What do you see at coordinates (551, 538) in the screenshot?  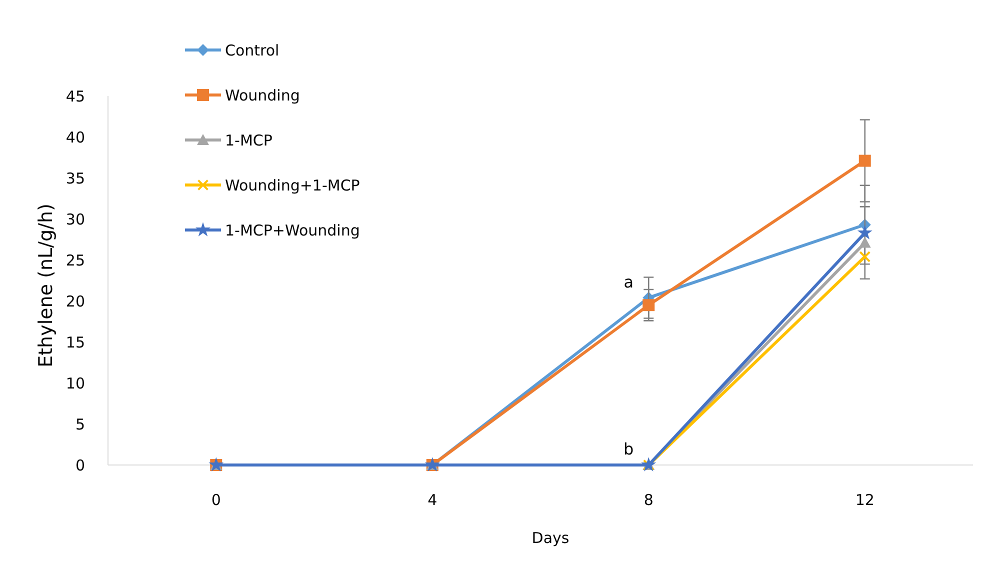 I see `x-axis-title: Days` at bounding box center [551, 538].